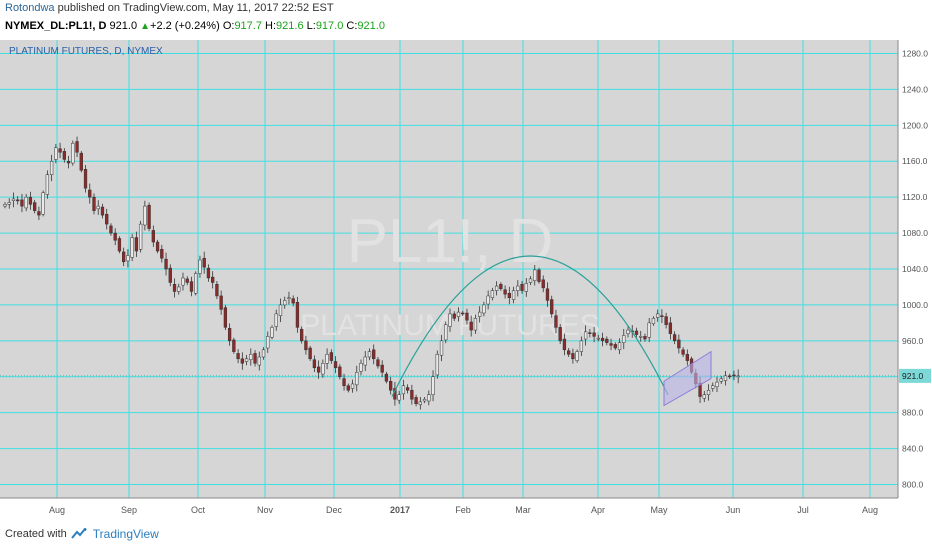 This screenshot has height=550, width=932. What do you see at coordinates (915, 89) in the screenshot?
I see `price-tick-label: 1240.0` at bounding box center [915, 89].